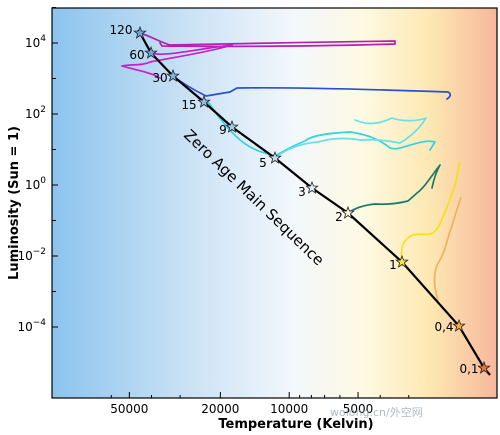  Describe the element at coordinates (129, 409) in the screenshot. I see `x-tick-label: 50000` at that location.